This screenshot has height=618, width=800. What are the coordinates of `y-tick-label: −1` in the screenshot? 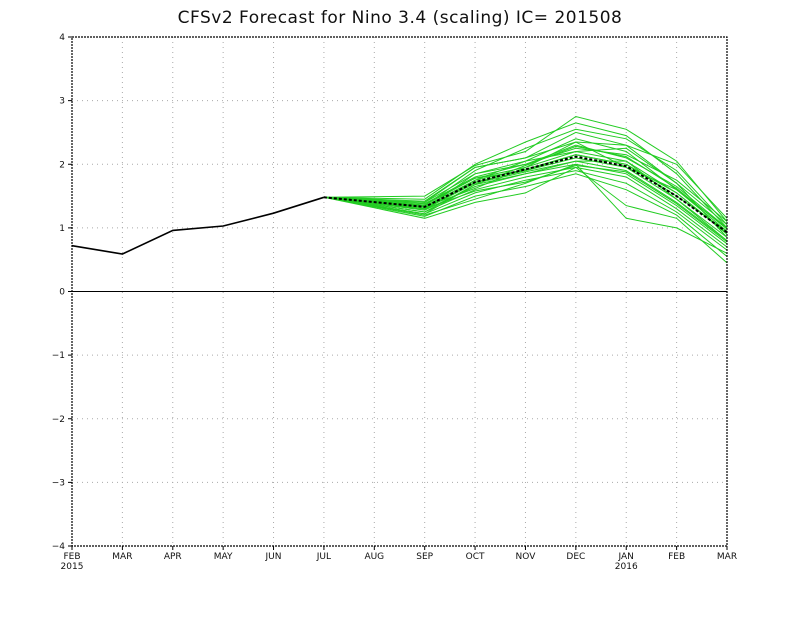 It's located at (58, 356).